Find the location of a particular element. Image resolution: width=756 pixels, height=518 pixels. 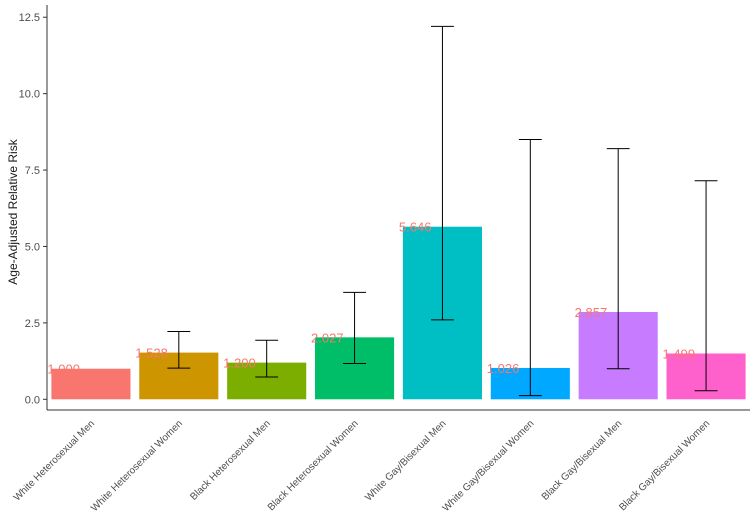

data-label: 1.528 is located at coordinates (151, 353).